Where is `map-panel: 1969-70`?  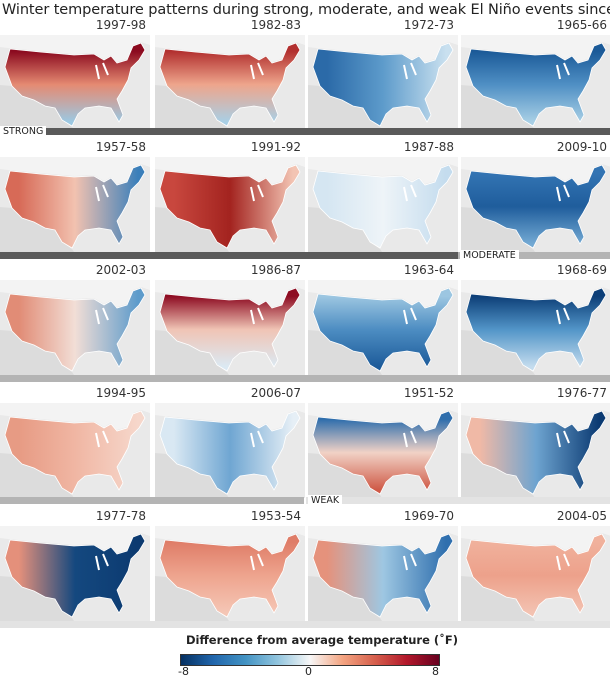 map-panel: 1969-70 is located at coordinates (383, 565).